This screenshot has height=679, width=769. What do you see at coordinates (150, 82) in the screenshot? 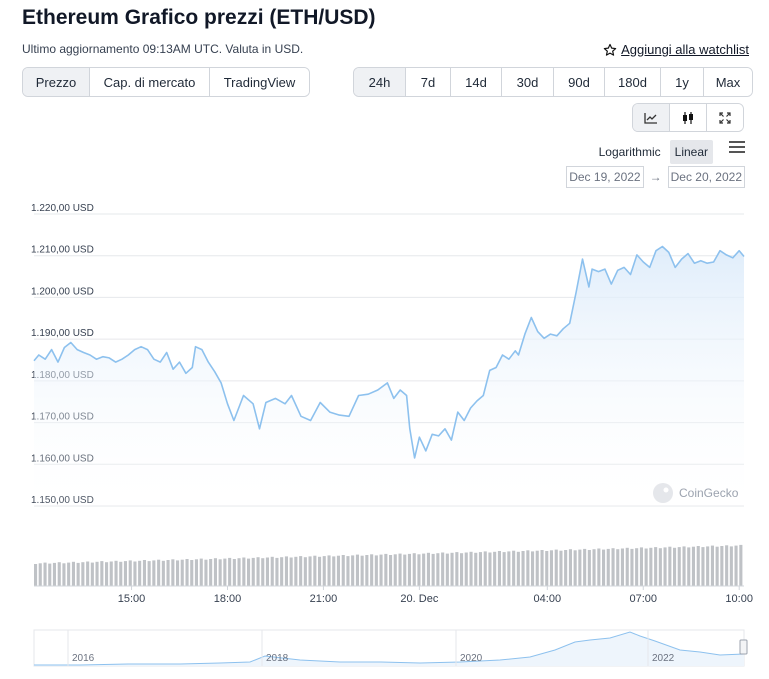
I see `tab-market-cap: Cap. di mercato` at bounding box center [150, 82].